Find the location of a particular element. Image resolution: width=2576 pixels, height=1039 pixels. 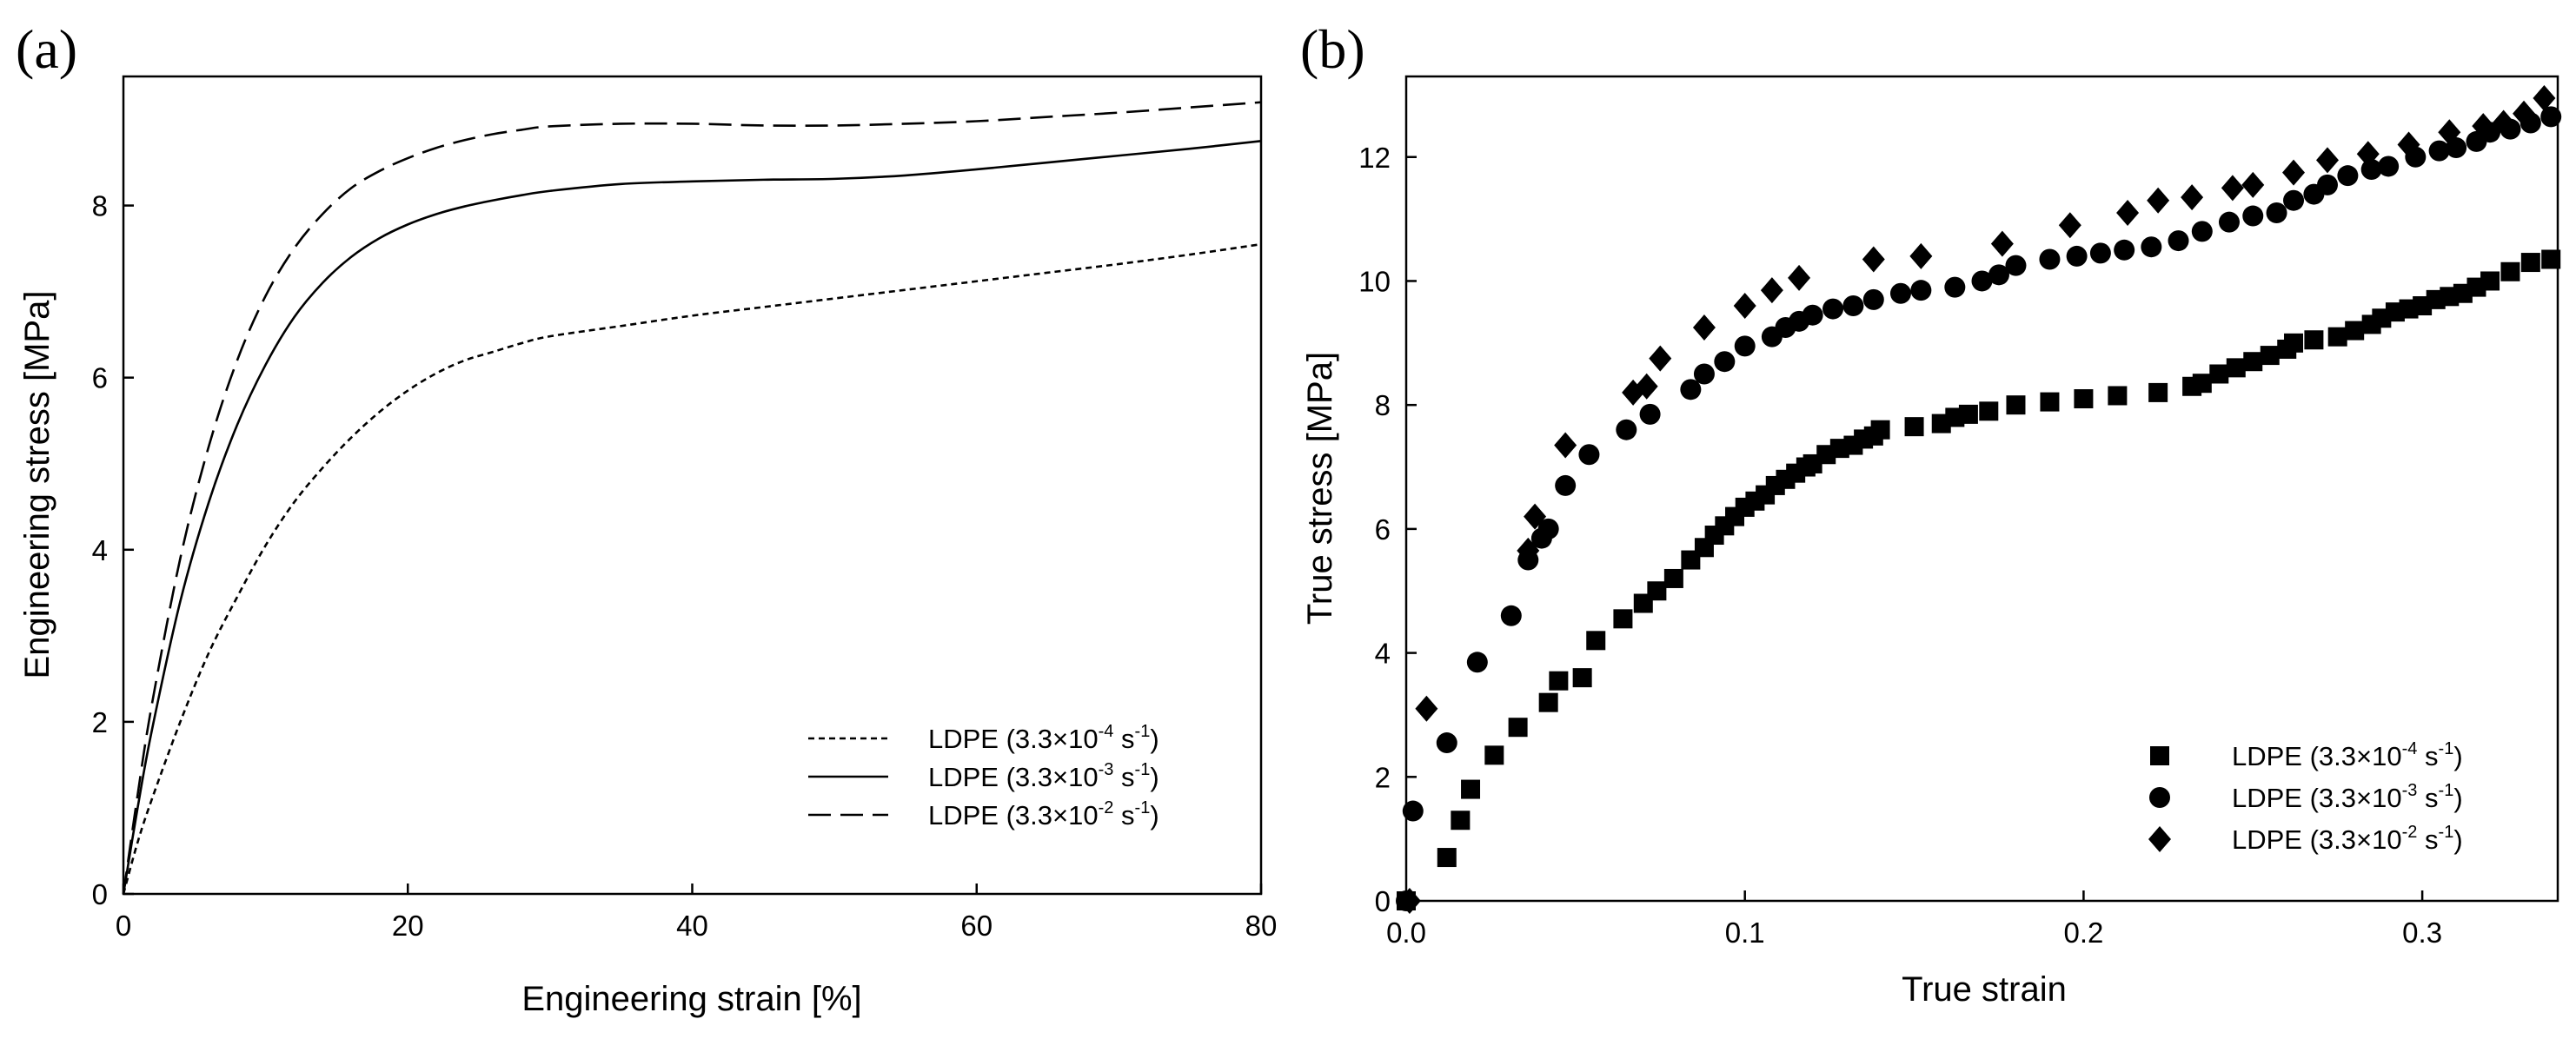

panel-b-y-tick-label: 0 is located at coordinates (1383, 901).